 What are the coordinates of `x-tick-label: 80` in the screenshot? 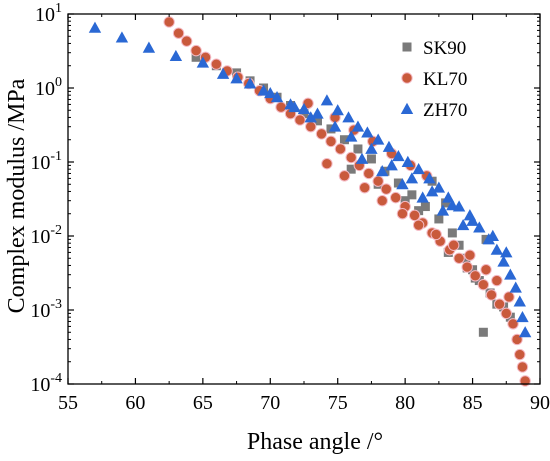 It's located at (405, 403).